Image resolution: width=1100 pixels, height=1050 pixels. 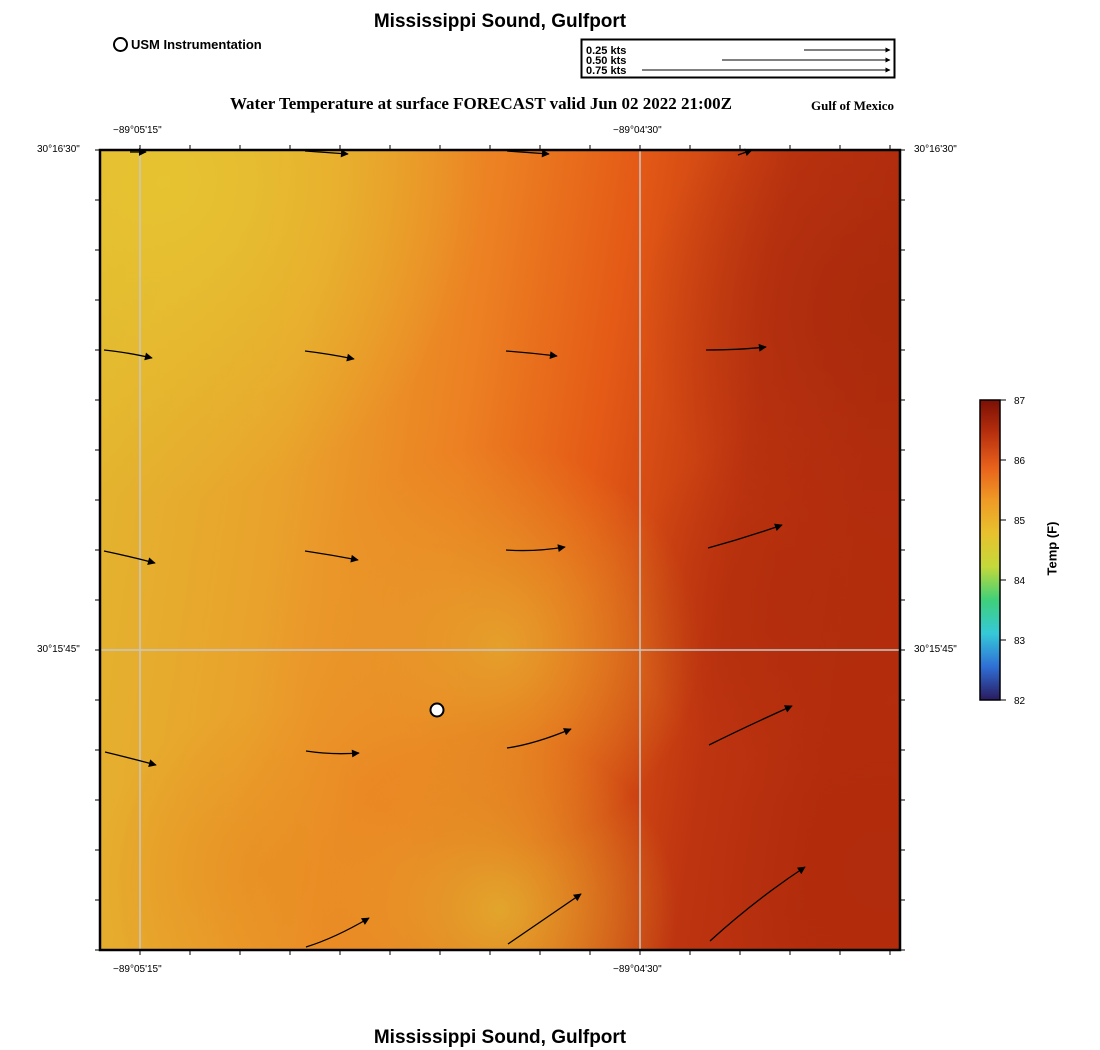 What do you see at coordinates (606, 51) in the screenshot?
I see `vector-scale-label-1: 0.25 kts` at bounding box center [606, 51].